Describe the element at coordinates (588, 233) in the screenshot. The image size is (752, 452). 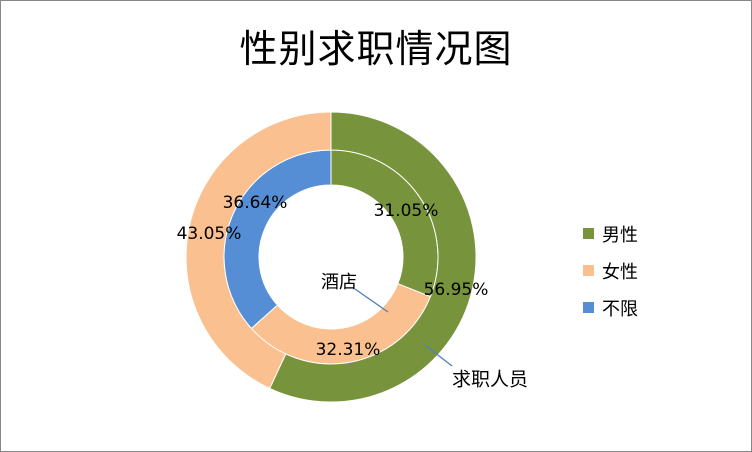
I see `legend-swatch-male` at that location.